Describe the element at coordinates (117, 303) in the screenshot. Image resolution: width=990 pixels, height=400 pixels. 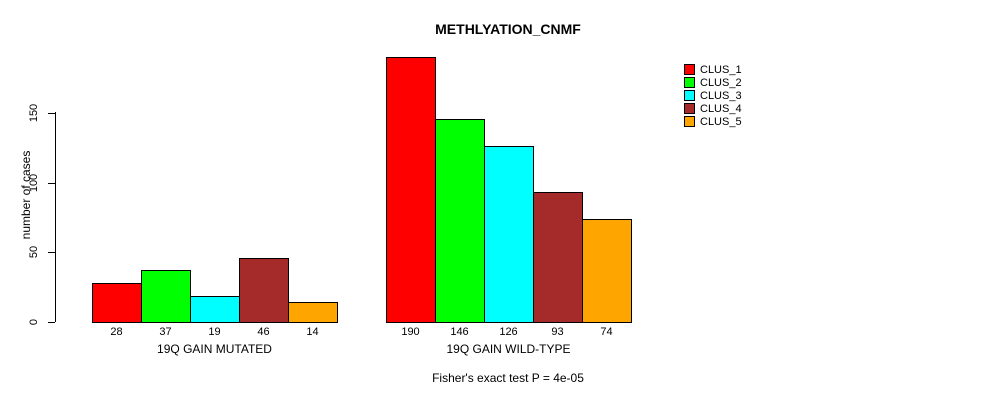
I see `bar-clus_1-group1` at that location.